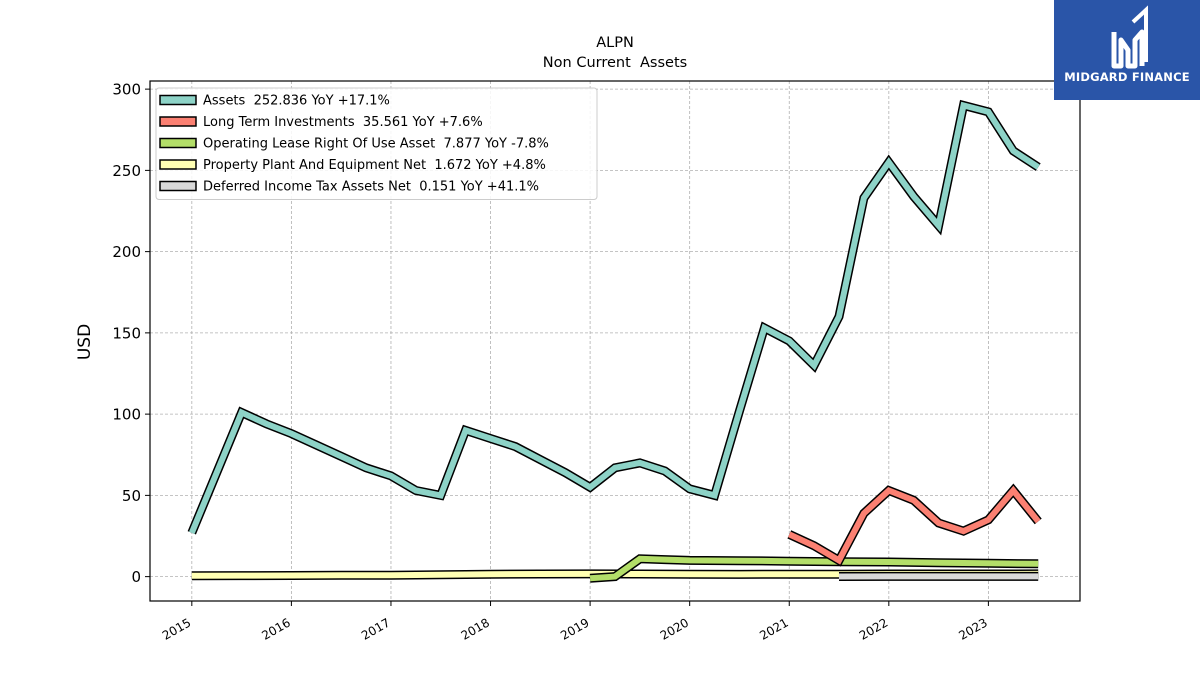  I want to click on legend-label: Assets 252.836 YoY +17.1%, so click(296, 101).